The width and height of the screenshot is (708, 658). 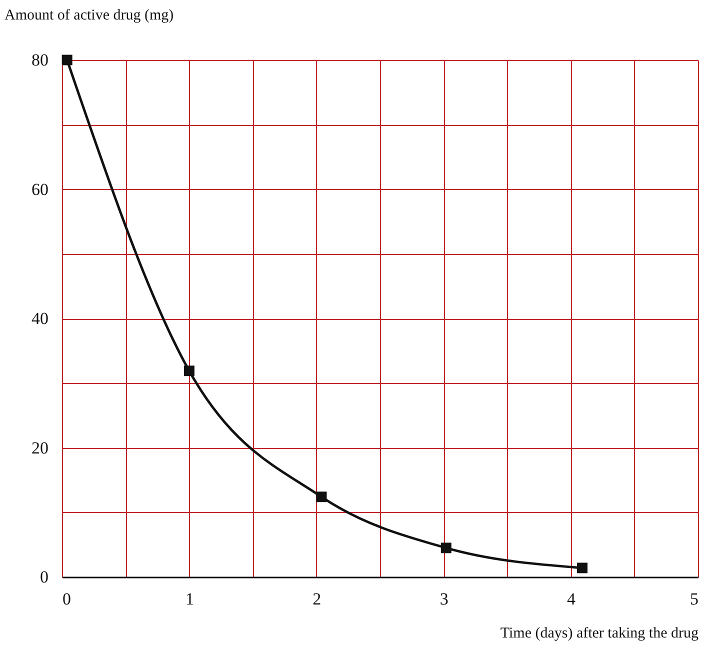 What do you see at coordinates (66, 599) in the screenshot?
I see `x-tick-label: 0` at bounding box center [66, 599].